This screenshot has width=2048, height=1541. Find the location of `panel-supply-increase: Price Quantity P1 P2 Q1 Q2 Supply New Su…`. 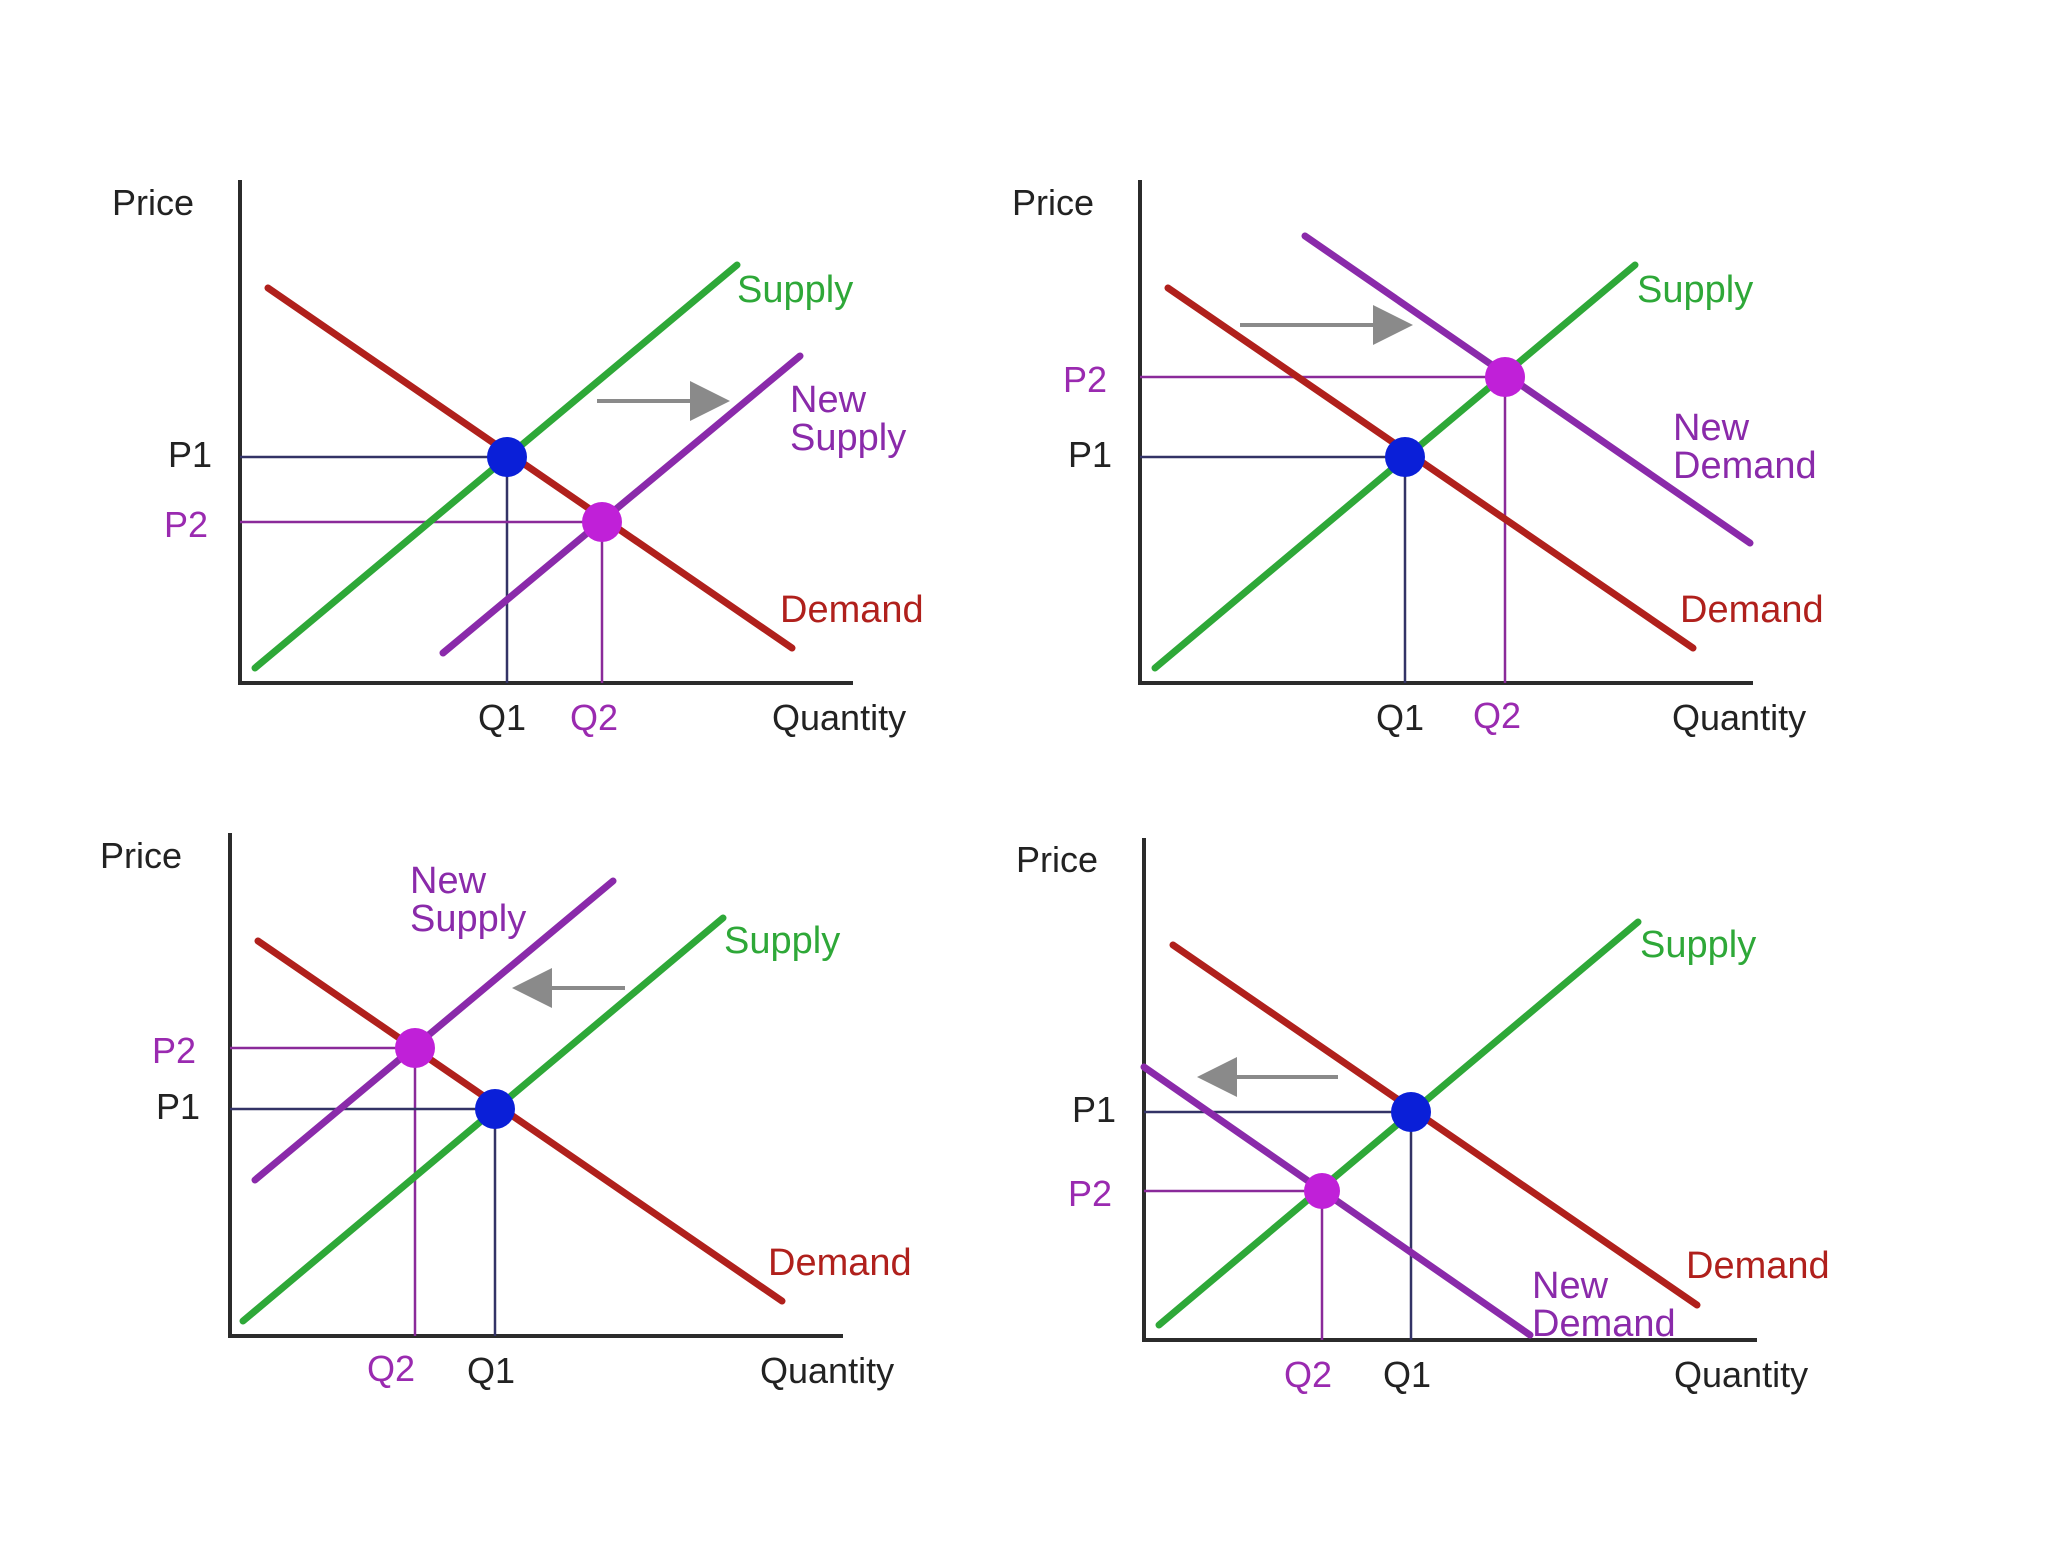

panel-supply-increase: Price Quantity P1 P2 Q1 Q2 Supply New Su… is located at coordinates (518, 459).